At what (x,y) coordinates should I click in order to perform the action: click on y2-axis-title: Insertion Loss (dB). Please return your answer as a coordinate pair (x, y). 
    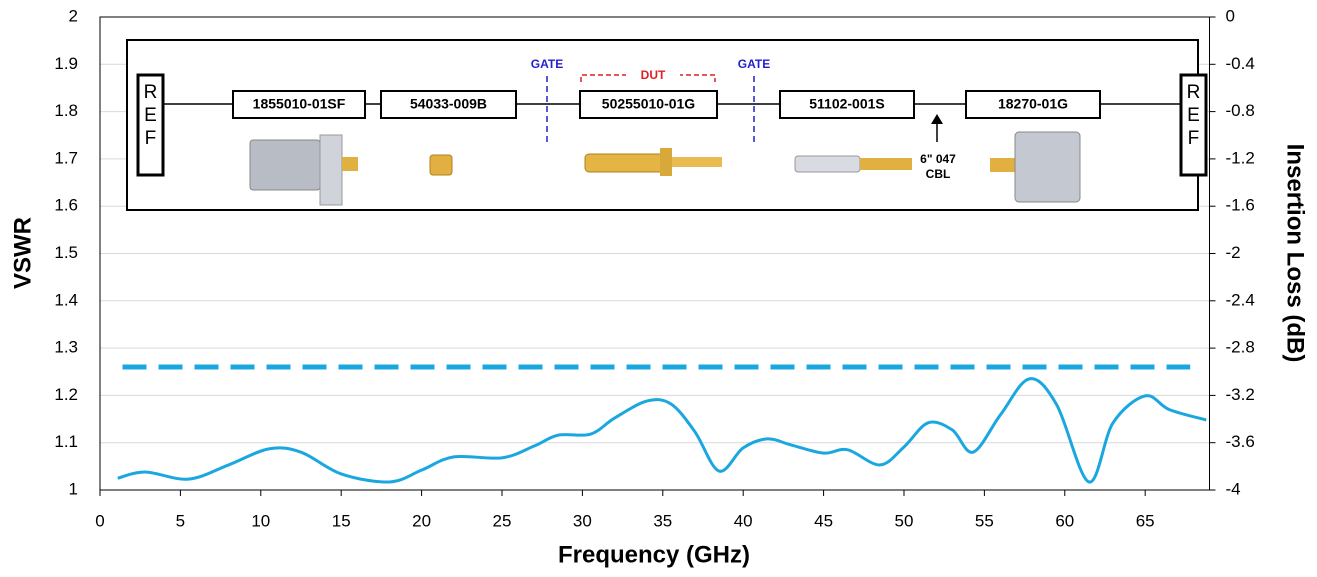
    Looking at the image, I should click on (1295, 253).